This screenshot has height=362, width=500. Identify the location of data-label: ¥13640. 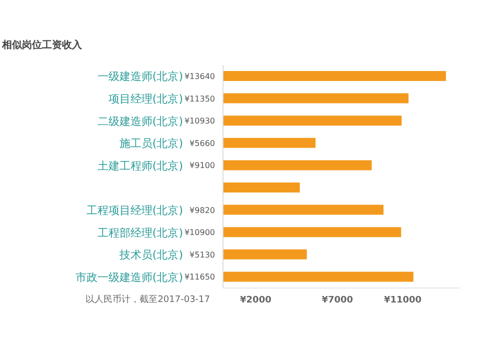
(199, 76).